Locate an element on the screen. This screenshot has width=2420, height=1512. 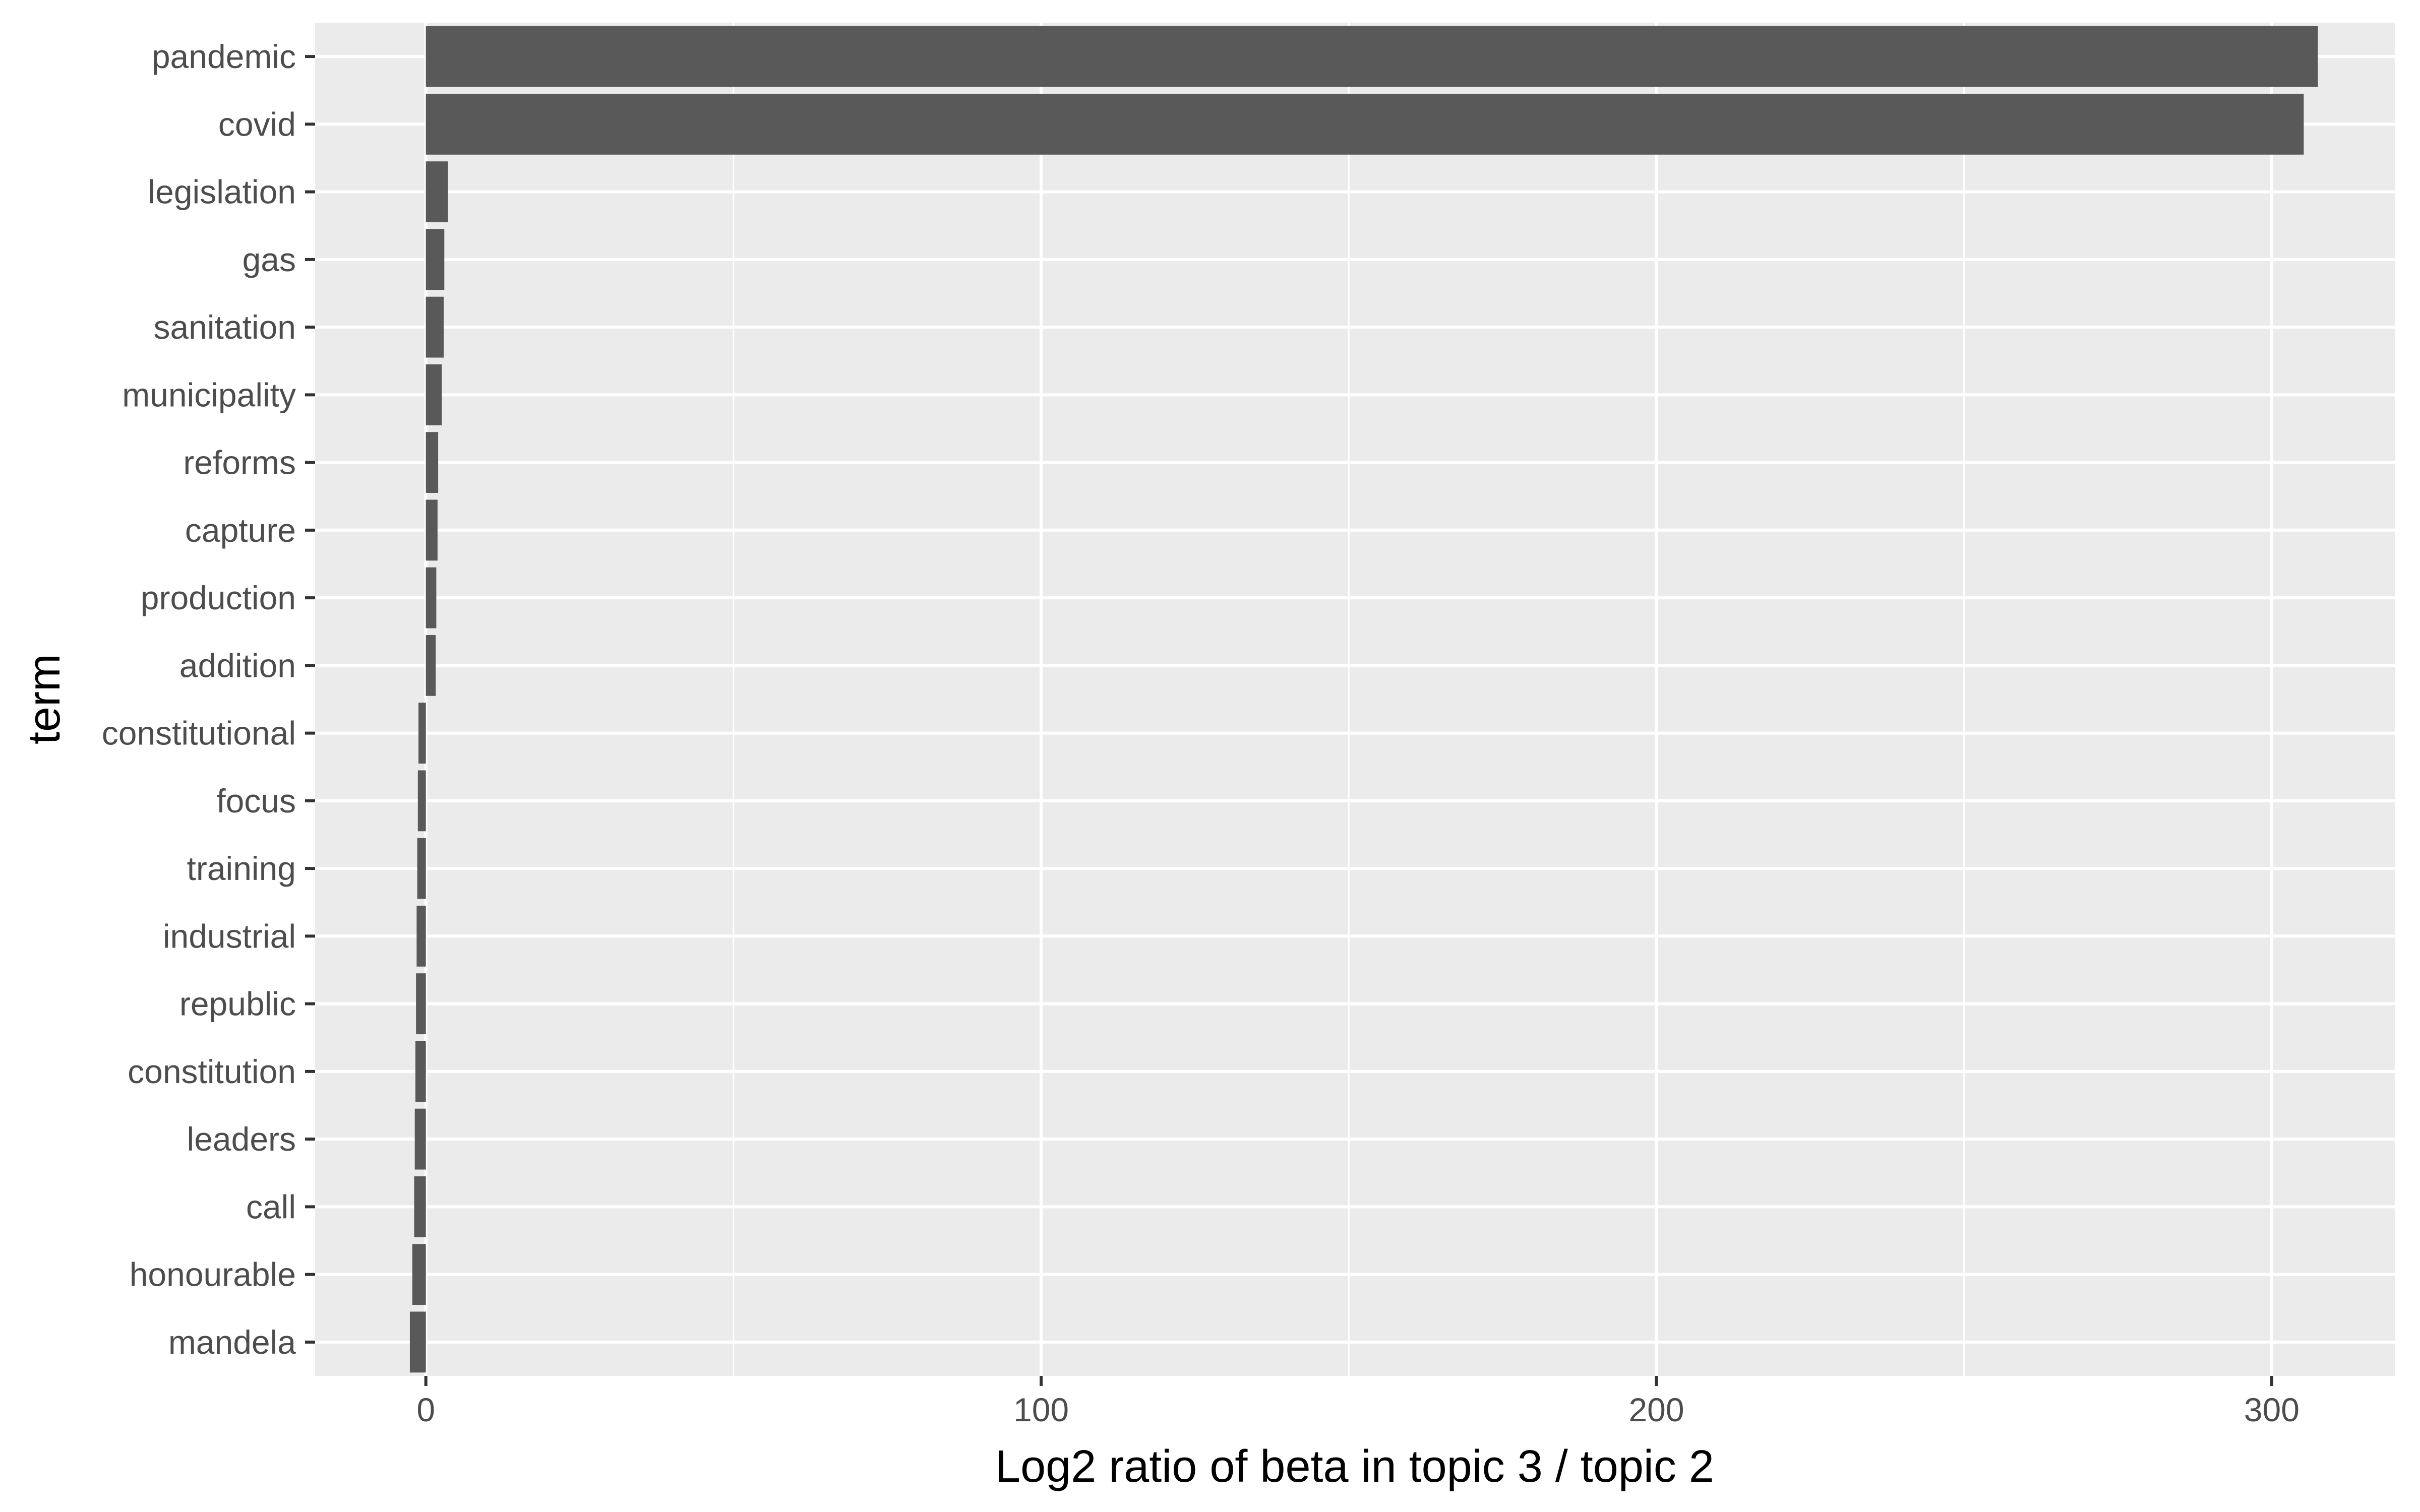
bar-pandemic is located at coordinates (1372, 56).